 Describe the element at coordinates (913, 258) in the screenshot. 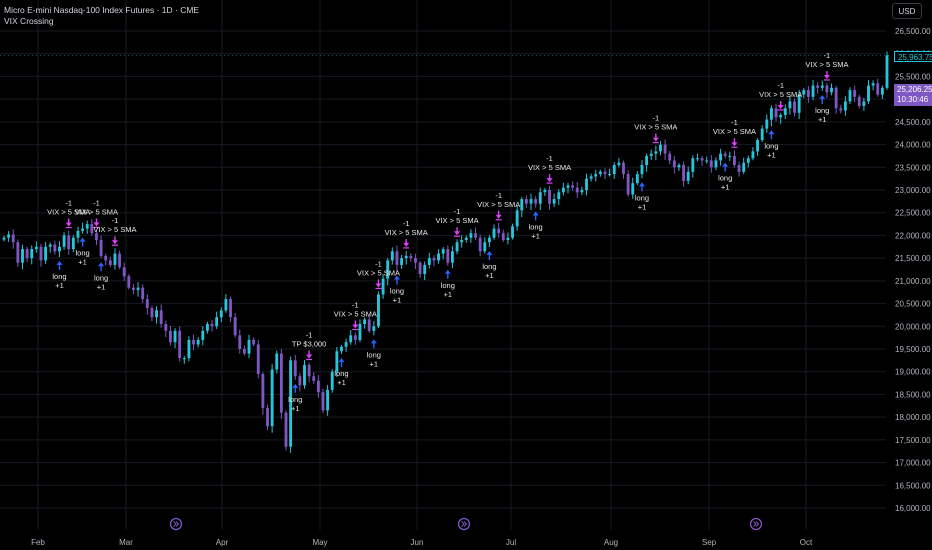

I see `price-tick-label: 21,500.00` at that location.